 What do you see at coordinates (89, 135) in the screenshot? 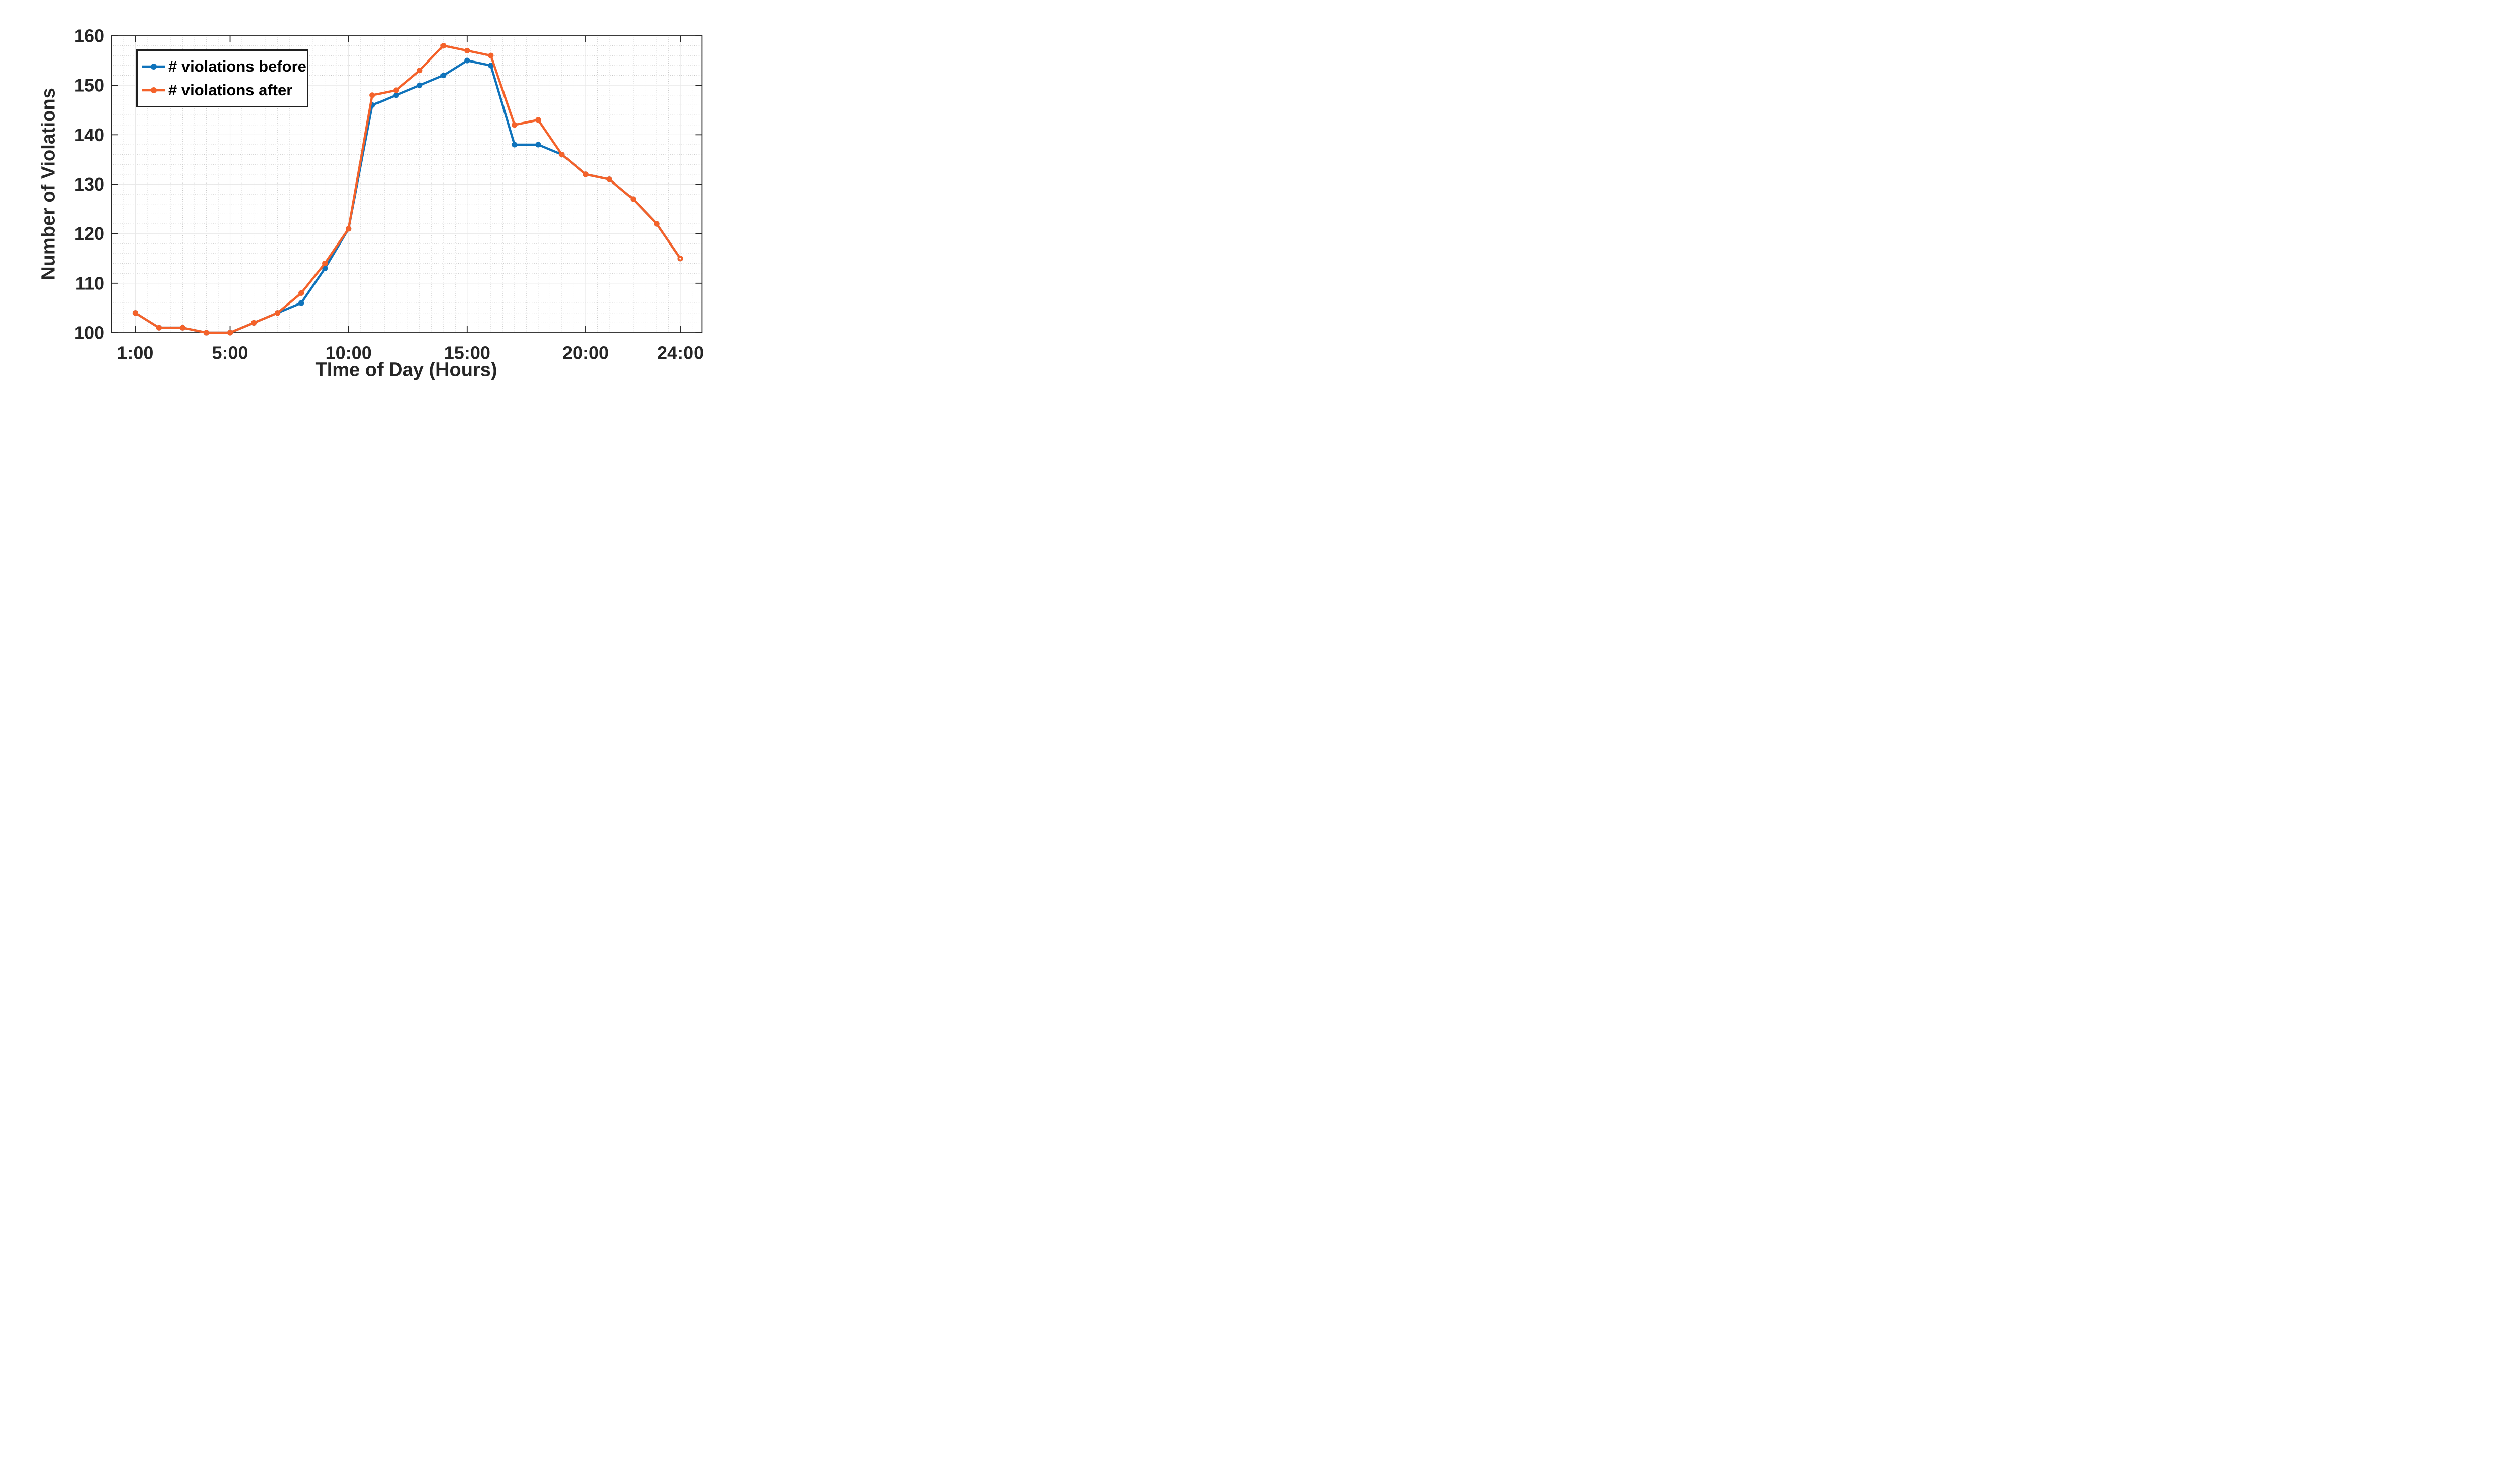
I see `y-tick-label: 140` at bounding box center [89, 135].